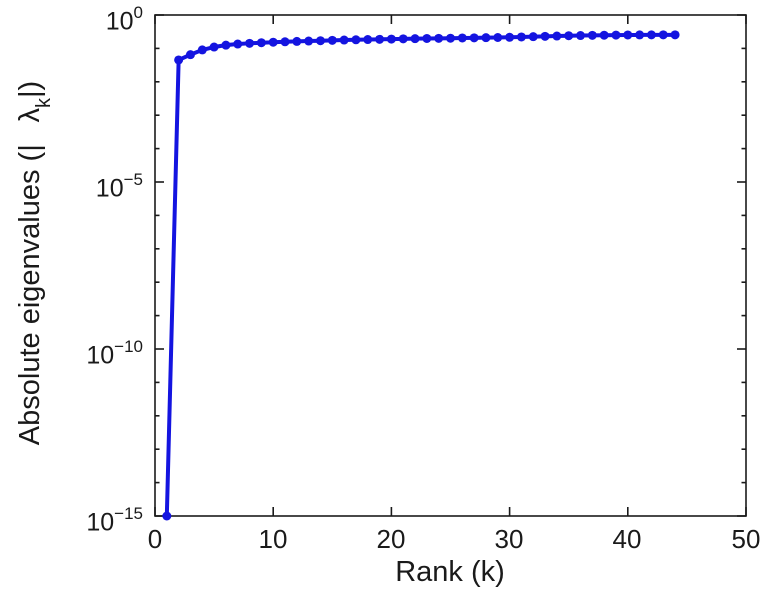 The height and width of the screenshot is (600, 772). I want to click on x-tick-label: 50, so click(746, 539).